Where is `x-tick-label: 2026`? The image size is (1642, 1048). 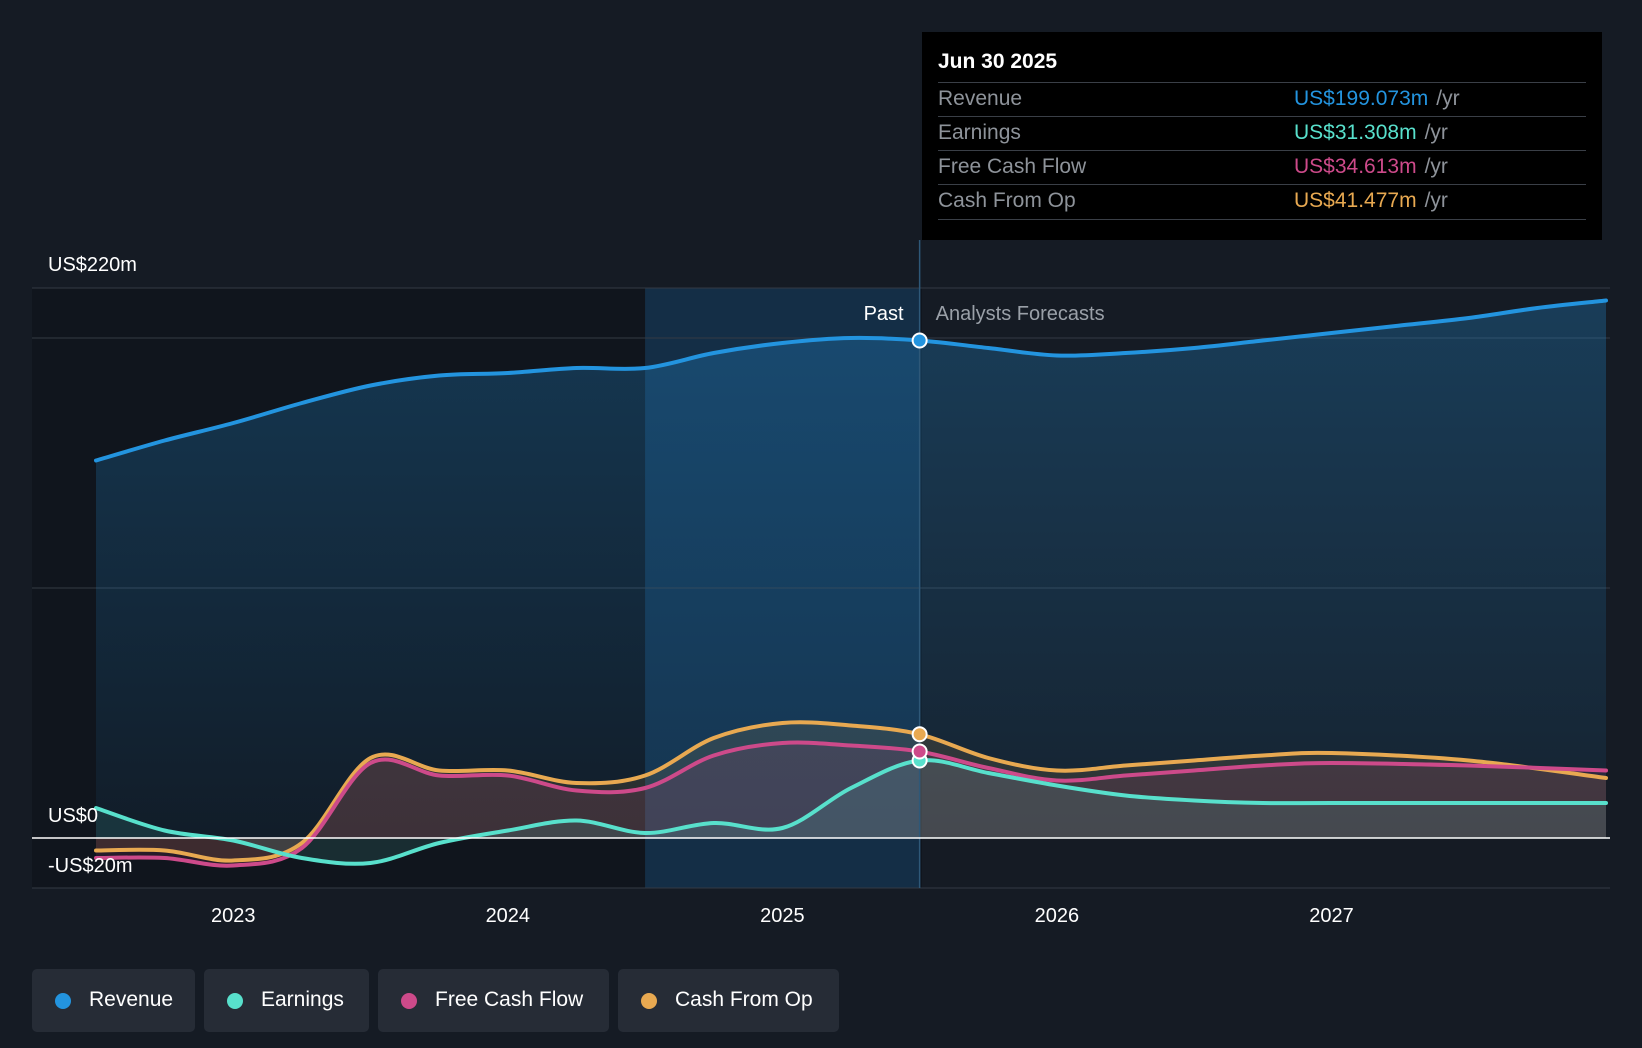 x-tick-label: 2026 is located at coordinates (1057, 916).